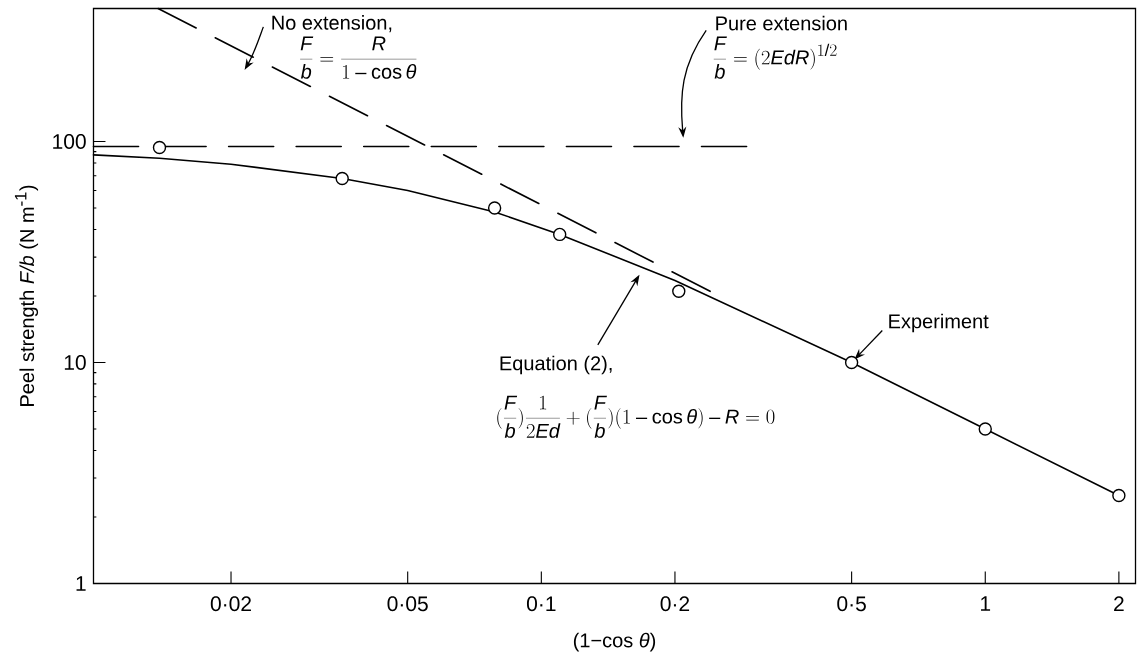  Describe the element at coordinates (230, 603) in the screenshot. I see `x-tick-label: 0·02` at that location.